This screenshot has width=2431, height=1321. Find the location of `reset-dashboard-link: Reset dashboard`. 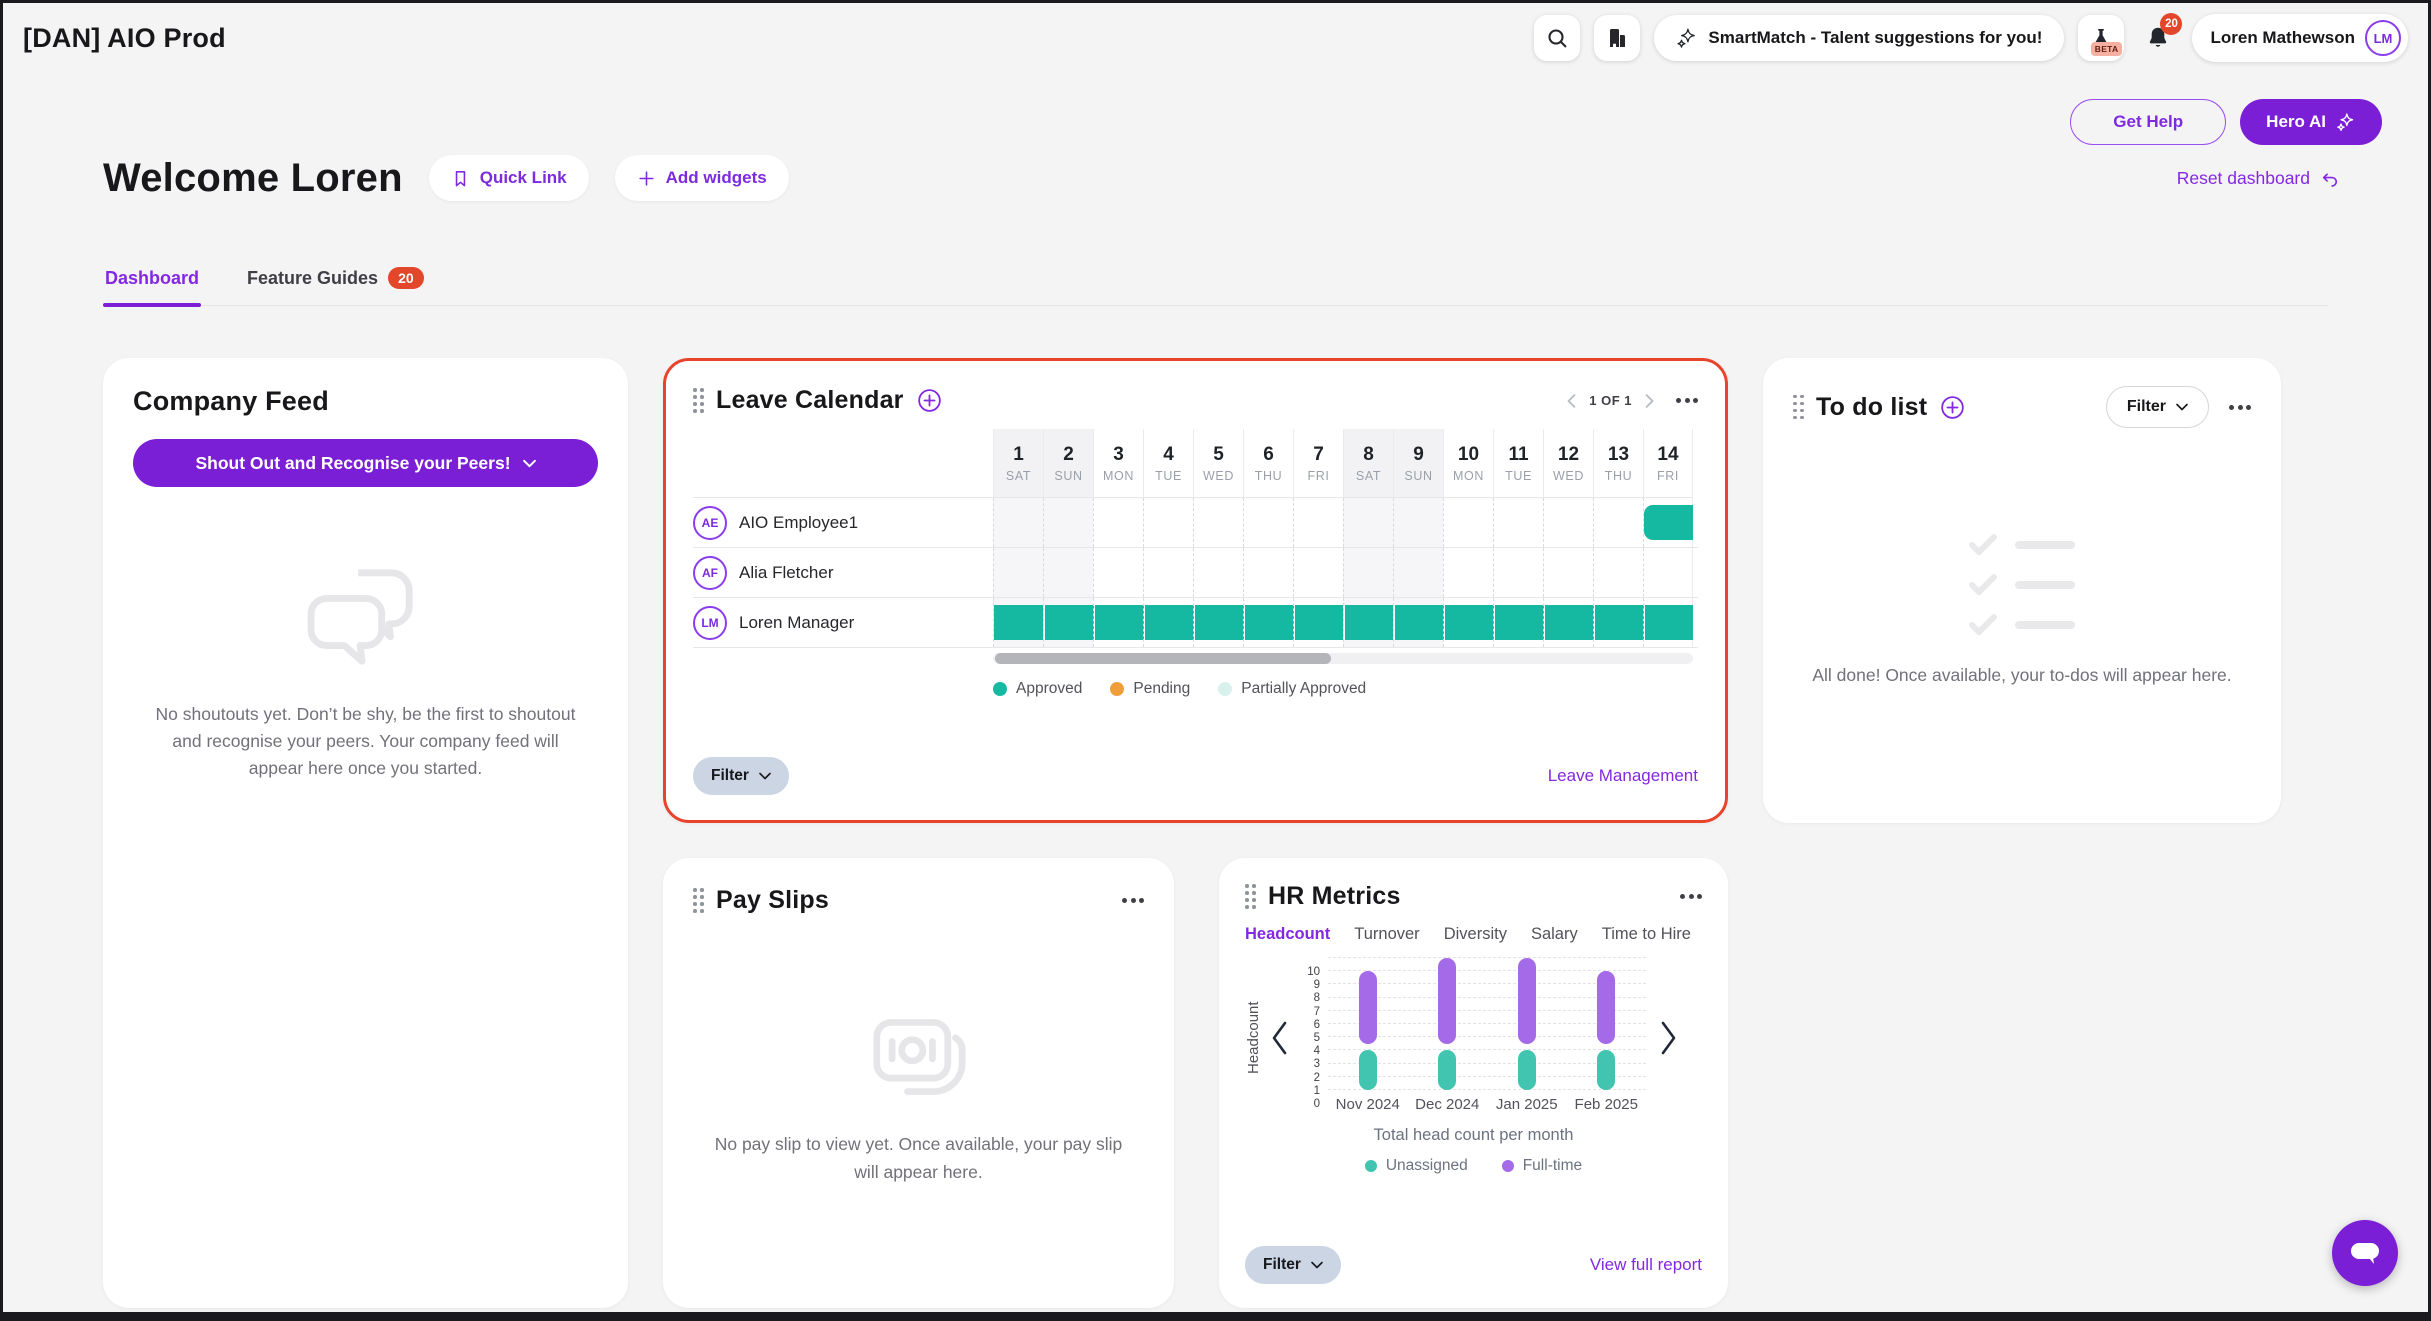

reset-dashboard-link: Reset dashboard is located at coordinates (2258, 178).